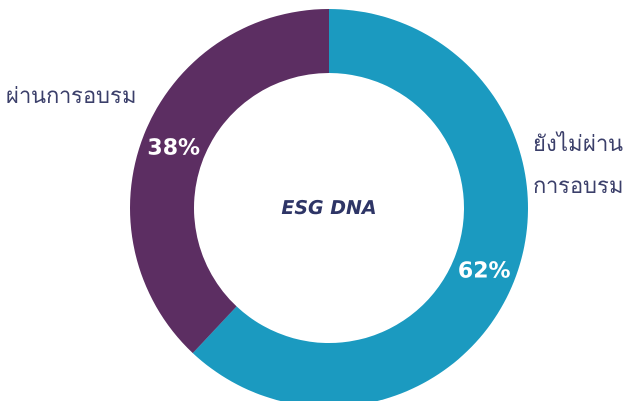 The image size is (638, 401). What do you see at coordinates (329, 208) in the screenshot?
I see `text: ESG DNA` at bounding box center [329, 208].